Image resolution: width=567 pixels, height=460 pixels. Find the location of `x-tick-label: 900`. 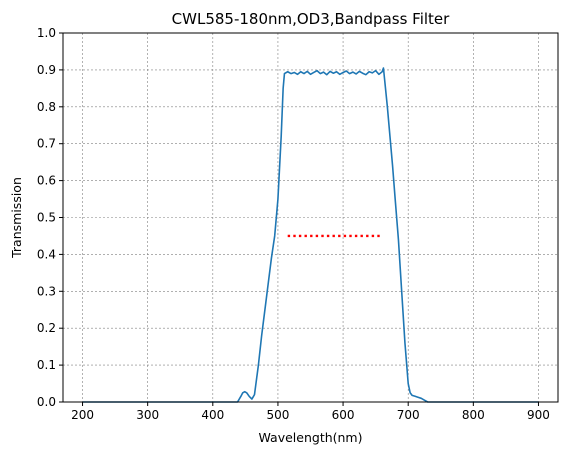

x-tick-label: 900 is located at coordinates (538, 415).